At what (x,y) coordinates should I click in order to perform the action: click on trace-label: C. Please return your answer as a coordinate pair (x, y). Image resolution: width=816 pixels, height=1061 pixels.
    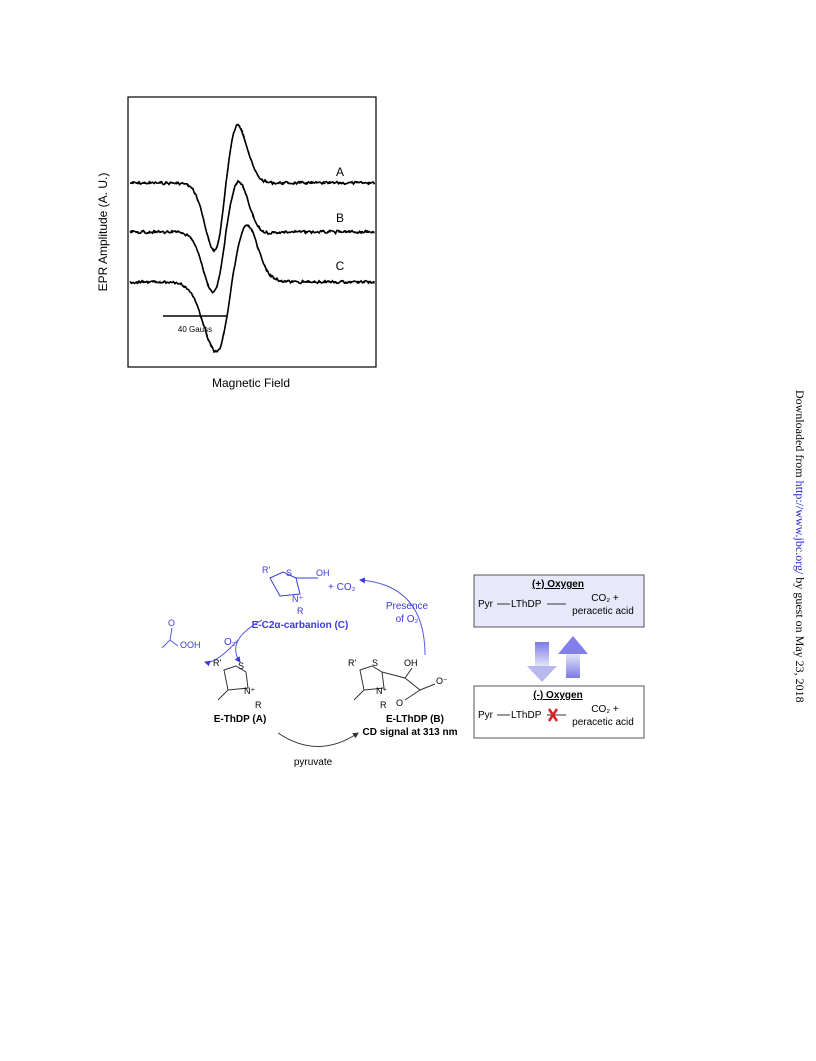
    Looking at the image, I should click on (340, 266).